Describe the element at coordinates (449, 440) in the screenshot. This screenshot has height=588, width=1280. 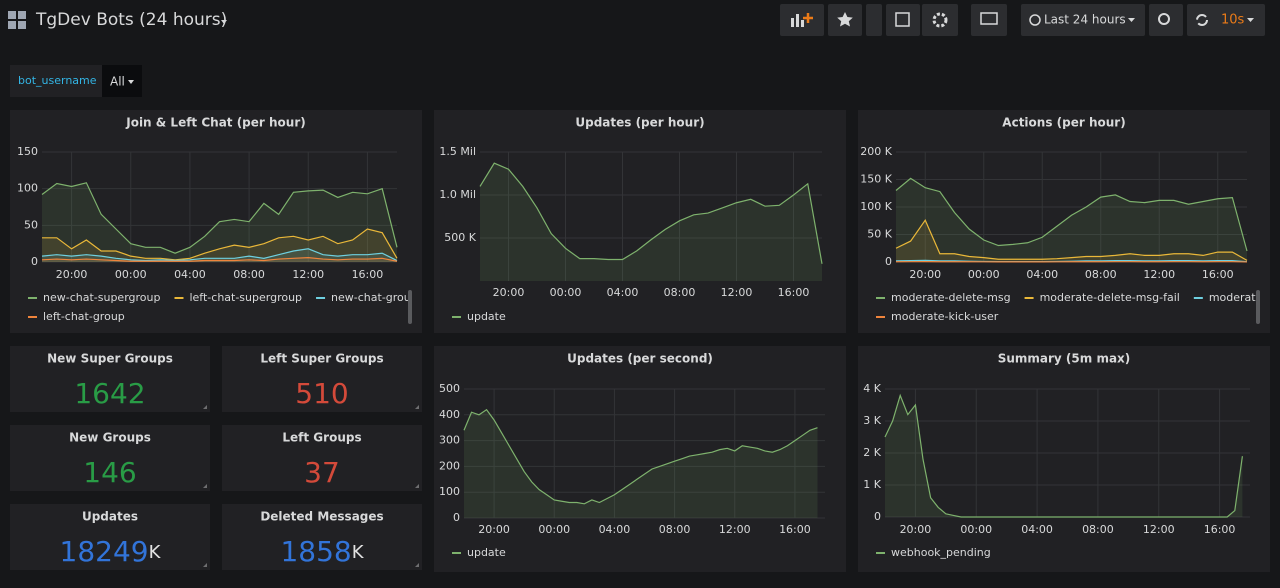
I see `y-tick-label: 300` at that location.